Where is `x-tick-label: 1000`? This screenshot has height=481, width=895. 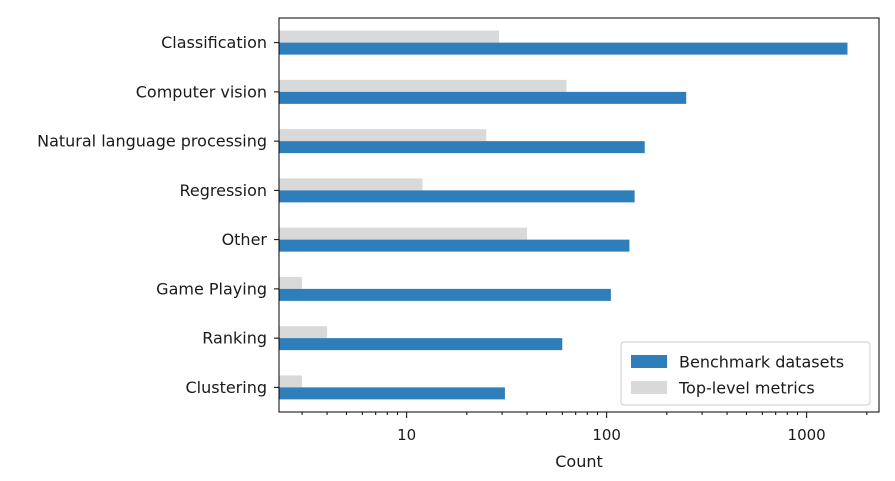 x-tick-label: 1000 is located at coordinates (807, 435).